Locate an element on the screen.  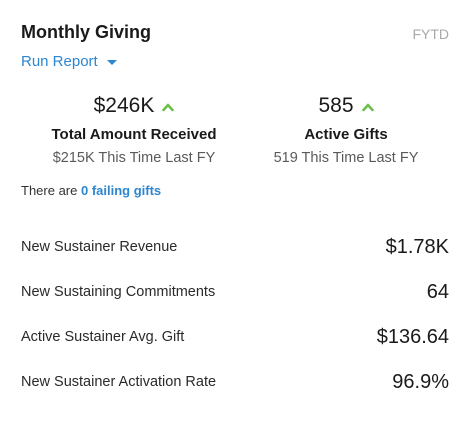
stat-comparison: 519 This Time Last FY is located at coordinates (346, 158).